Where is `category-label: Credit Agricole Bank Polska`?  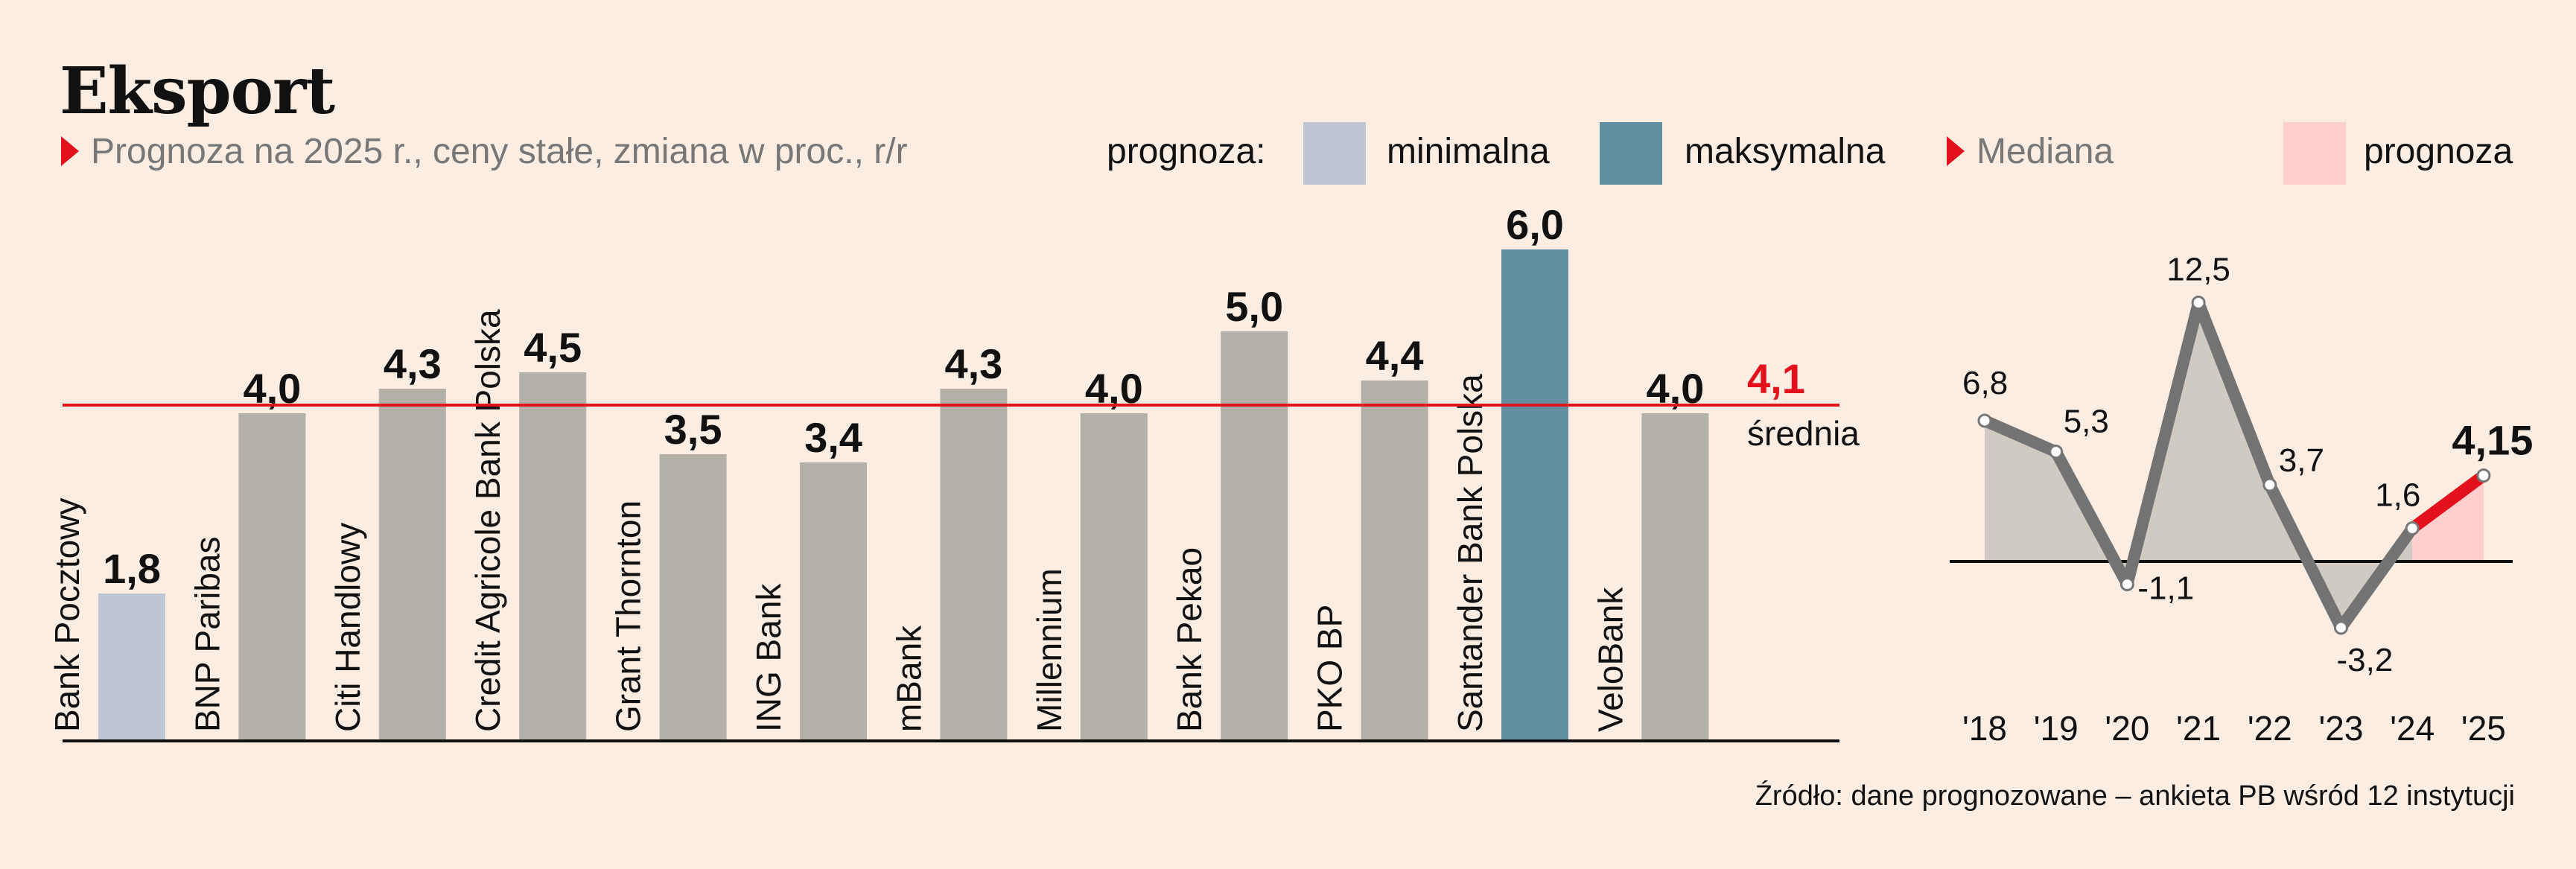
category-label: Credit Agricole Bank Polska is located at coordinates (487, 520).